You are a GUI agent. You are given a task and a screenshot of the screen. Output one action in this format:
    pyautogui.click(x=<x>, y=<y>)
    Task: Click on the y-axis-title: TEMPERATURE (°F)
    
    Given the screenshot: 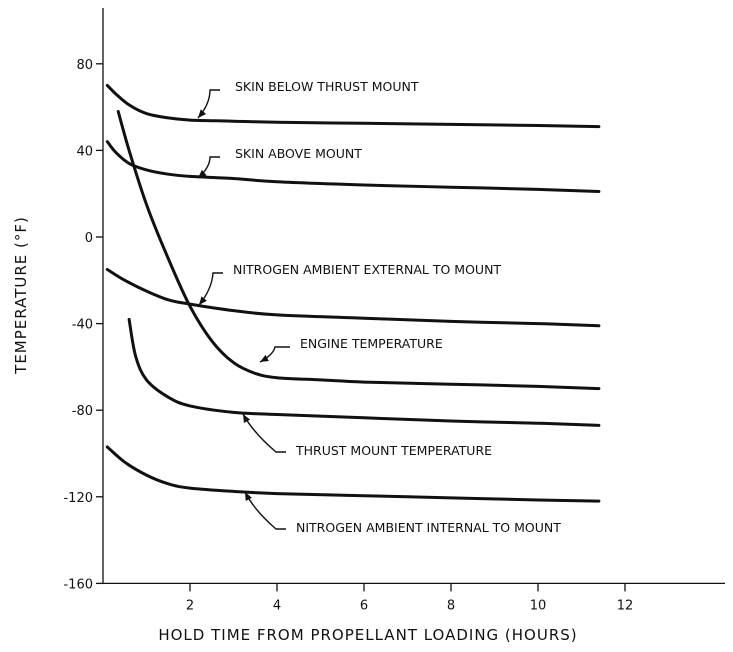 What is the action you would take?
    pyautogui.click(x=21, y=295)
    